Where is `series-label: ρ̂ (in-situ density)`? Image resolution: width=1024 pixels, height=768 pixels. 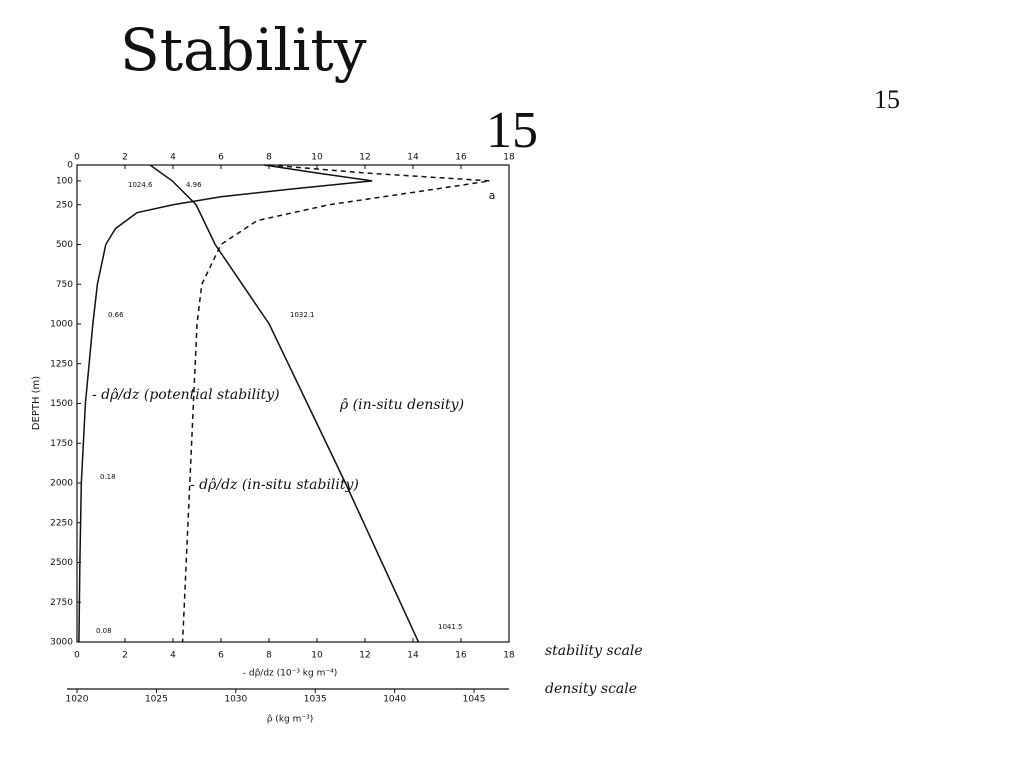 series-label: ρ̂ (in-situ density) is located at coordinates (401, 405).